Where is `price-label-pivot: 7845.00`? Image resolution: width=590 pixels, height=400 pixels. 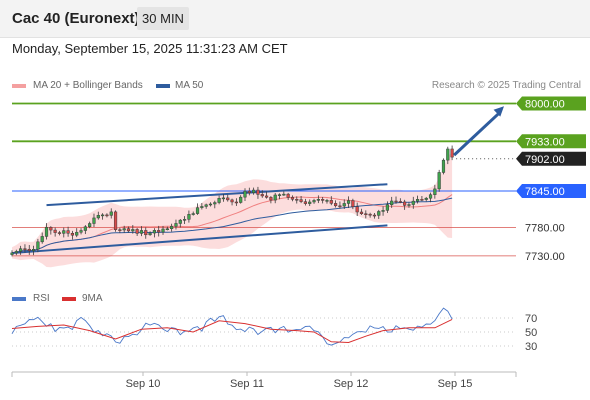
price-label-pivot: 7845.00 is located at coordinates (545, 192).